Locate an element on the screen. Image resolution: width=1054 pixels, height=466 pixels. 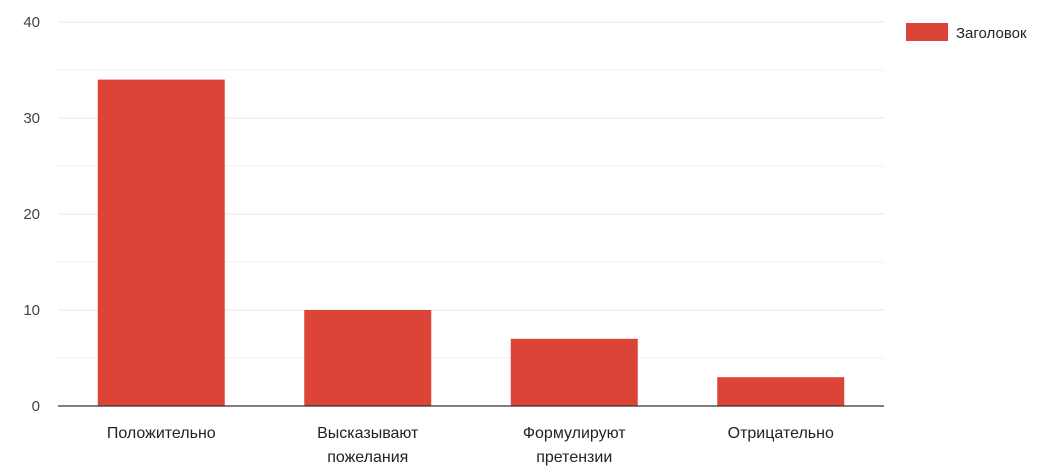
y-tick-label: 30 is located at coordinates (31, 118).